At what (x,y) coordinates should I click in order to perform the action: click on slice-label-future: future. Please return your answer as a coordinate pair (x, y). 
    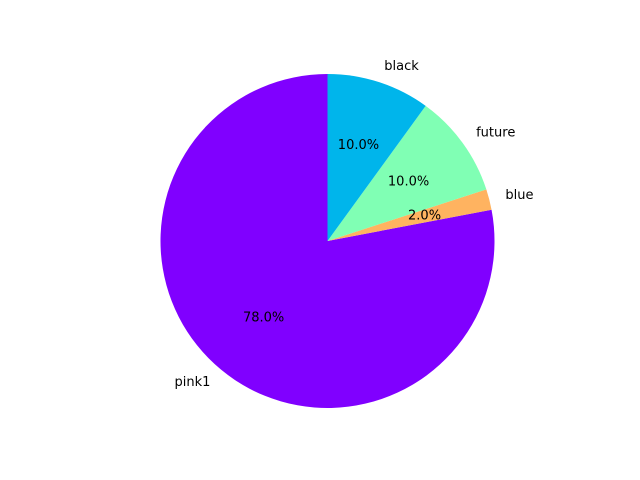
    Looking at the image, I should click on (495, 133).